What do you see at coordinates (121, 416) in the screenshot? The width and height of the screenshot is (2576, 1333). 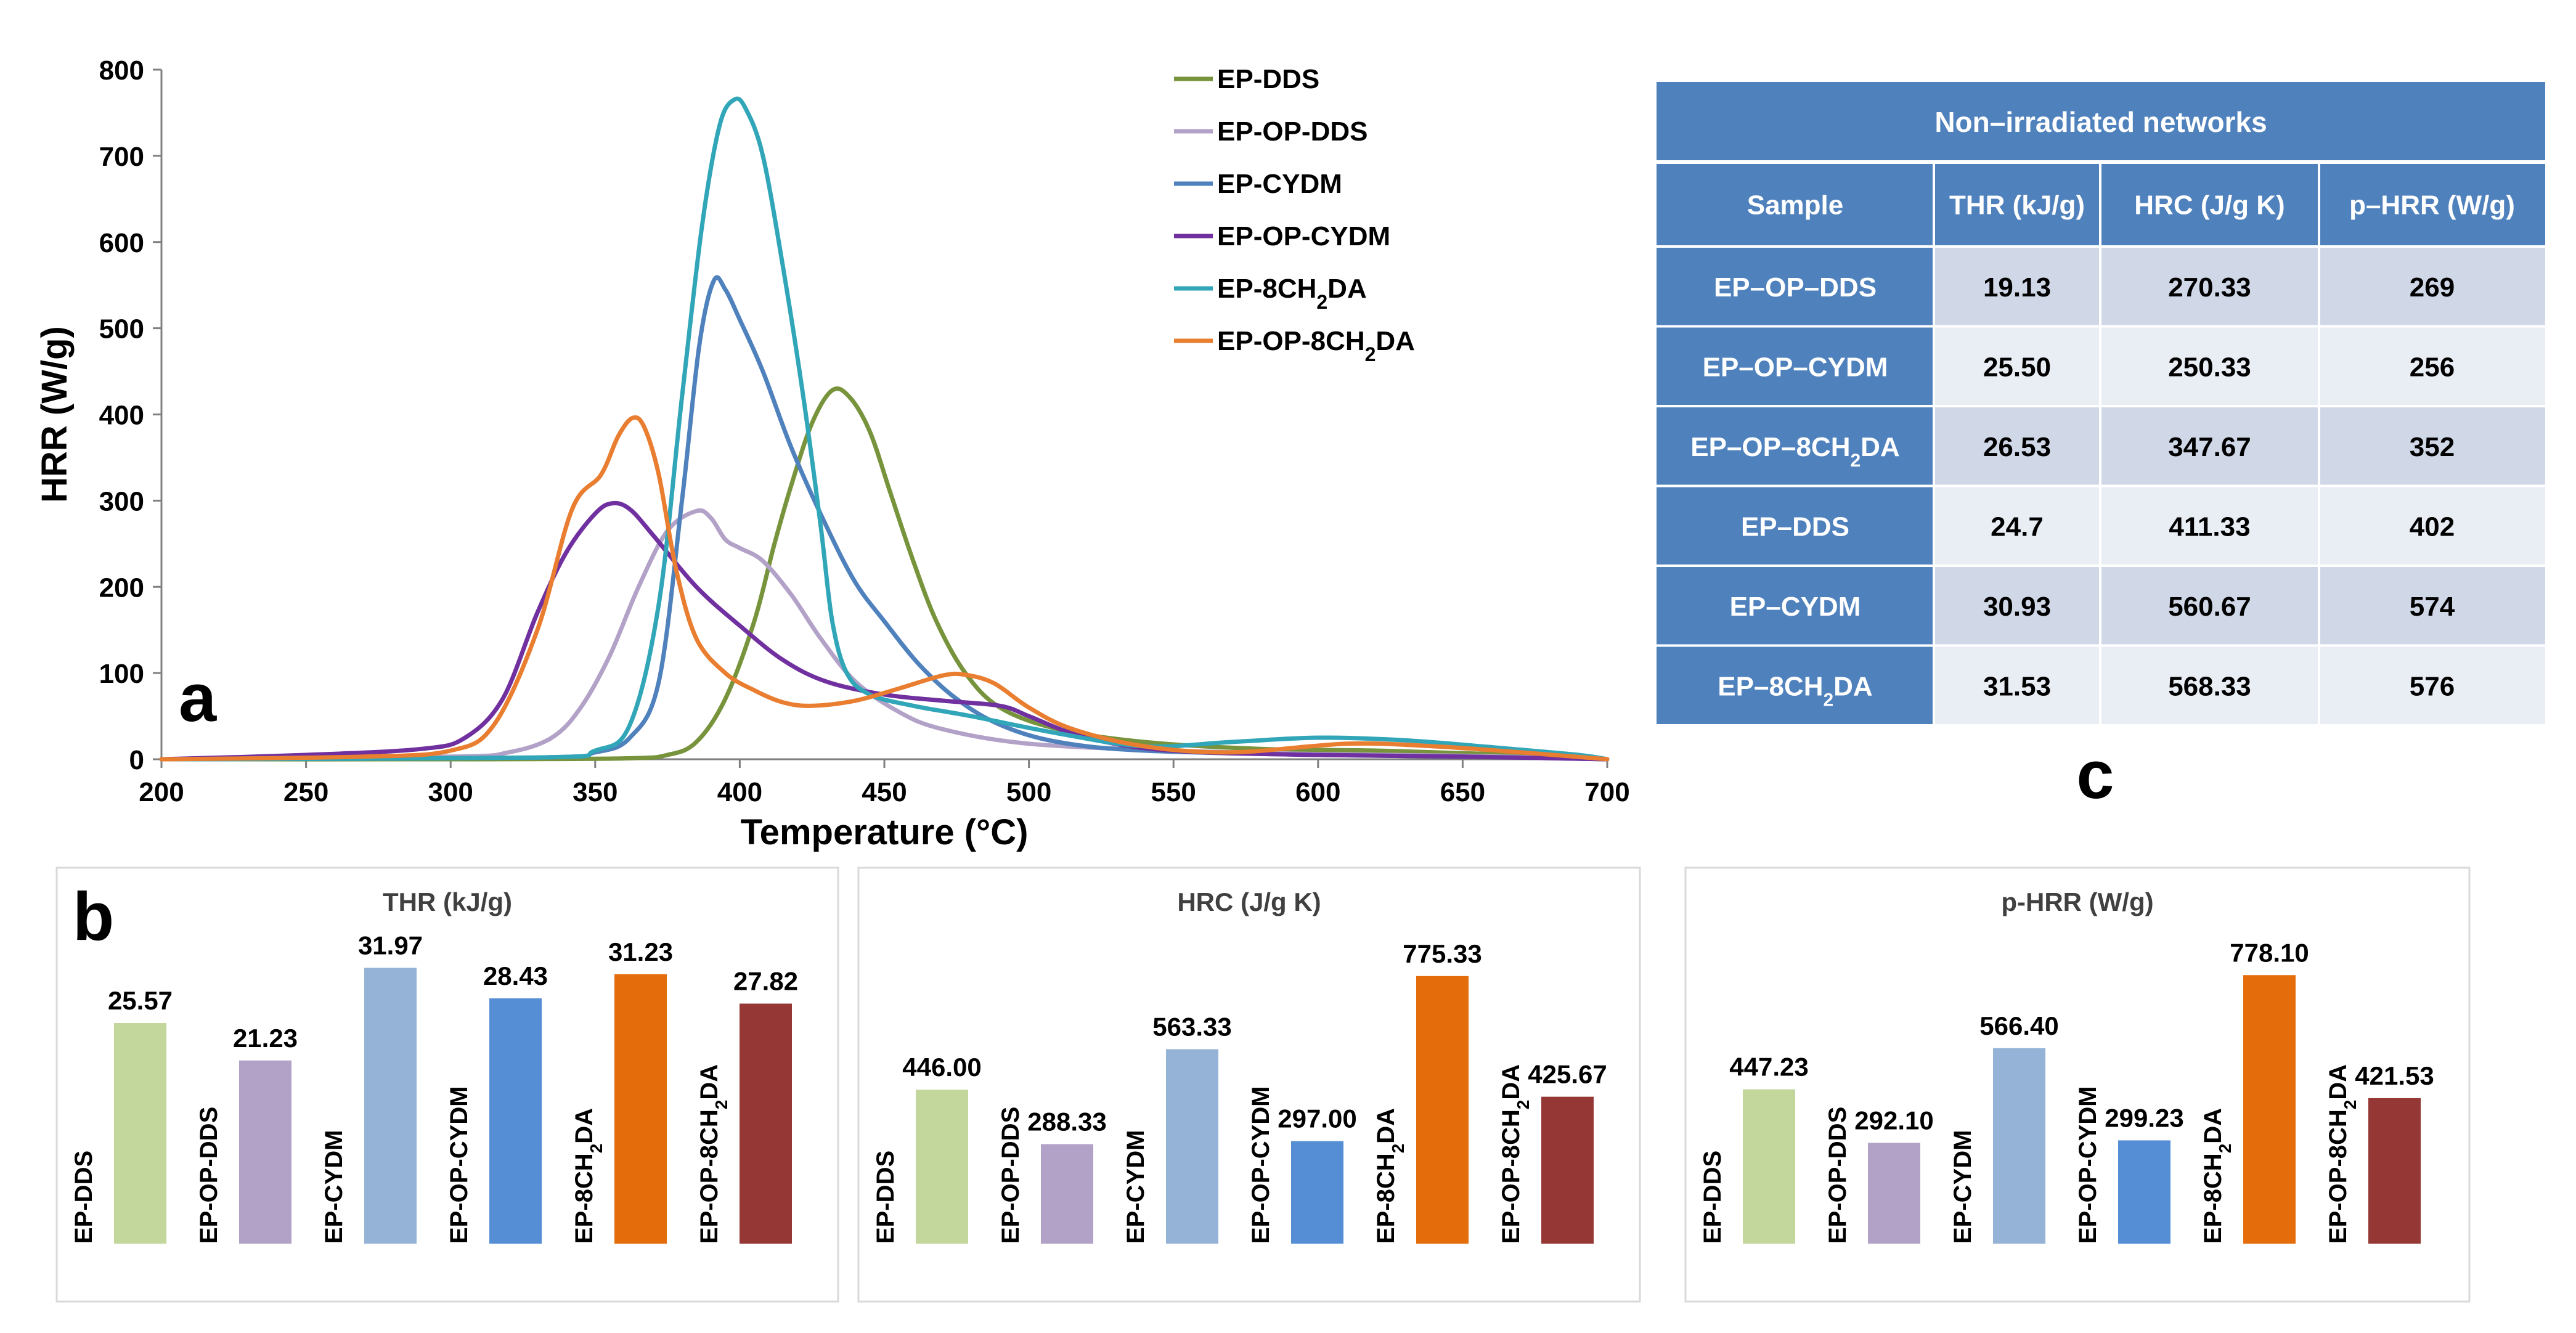 I see `y-tick-label: 400` at bounding box center [121, 416].